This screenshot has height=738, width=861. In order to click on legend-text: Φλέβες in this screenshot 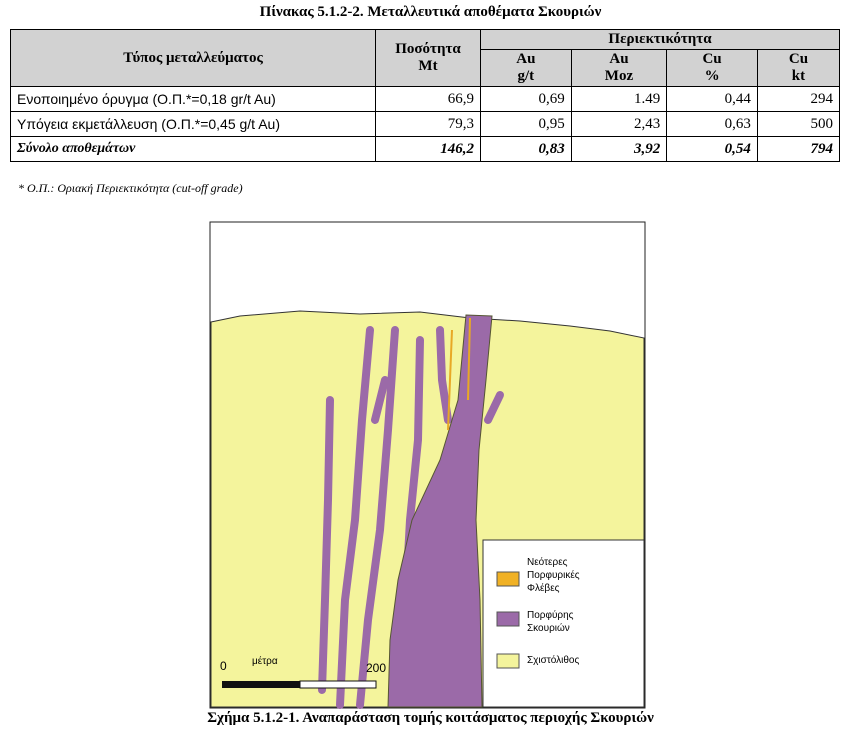, I will do `click(543, 588)`.